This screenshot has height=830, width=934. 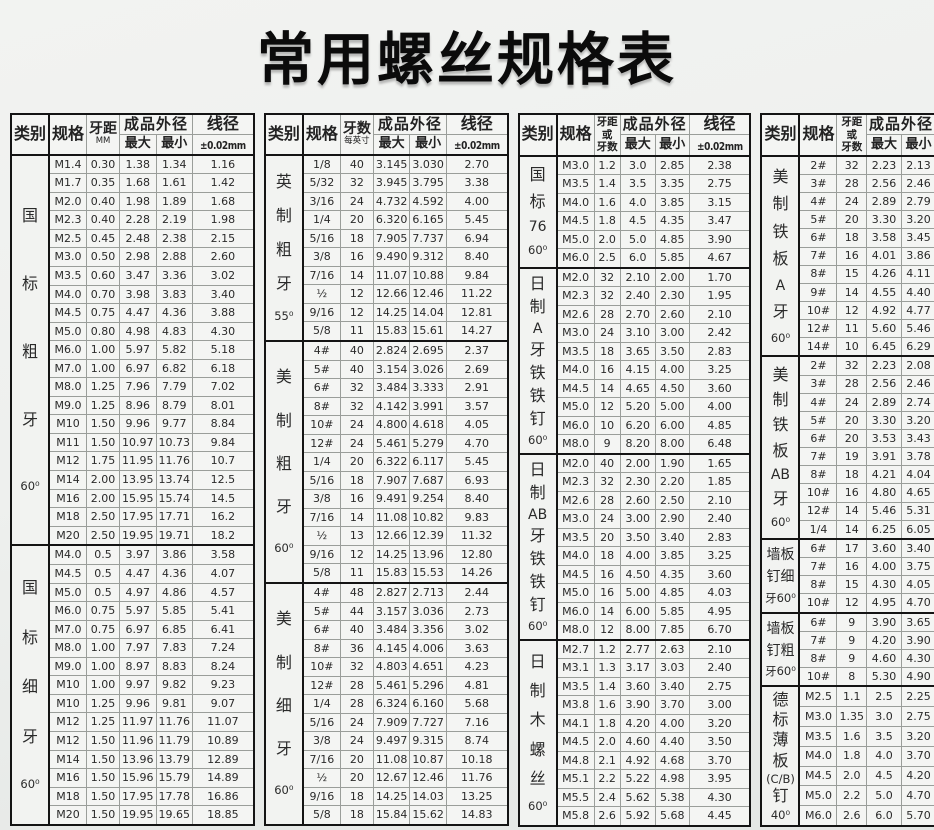 What do you see at coordinates (138, 629) in the screenshot?
I see `od-max-cell: 6.97` at bounding box center [138, 629].